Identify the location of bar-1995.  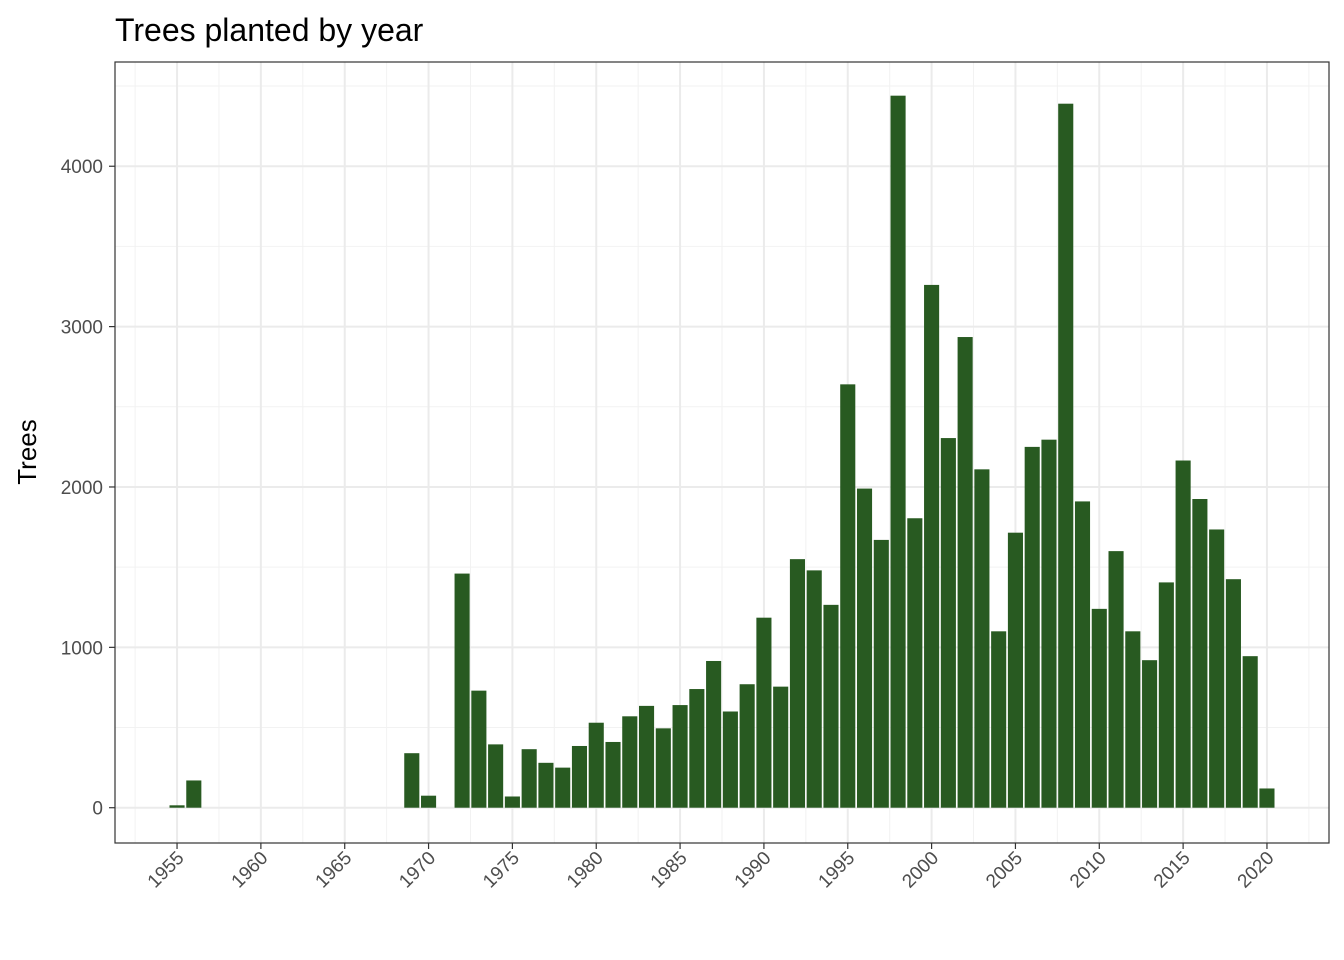
(848, 596).